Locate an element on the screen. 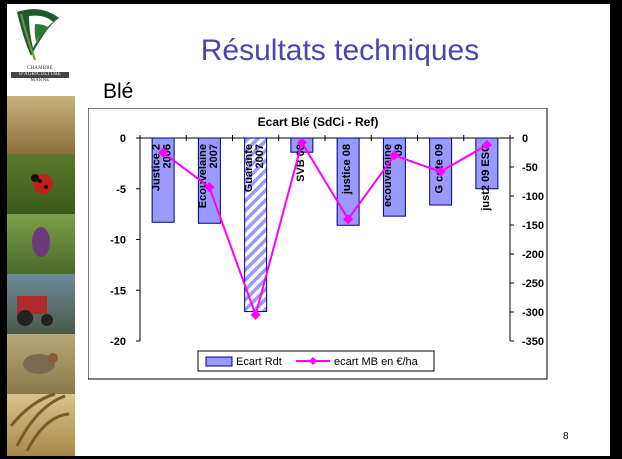 This screenshot has width=622, height=459. decorative-sidebar: CHAMBRE D'AGRICULTURE MARNE is located at coordinates (41, 230).